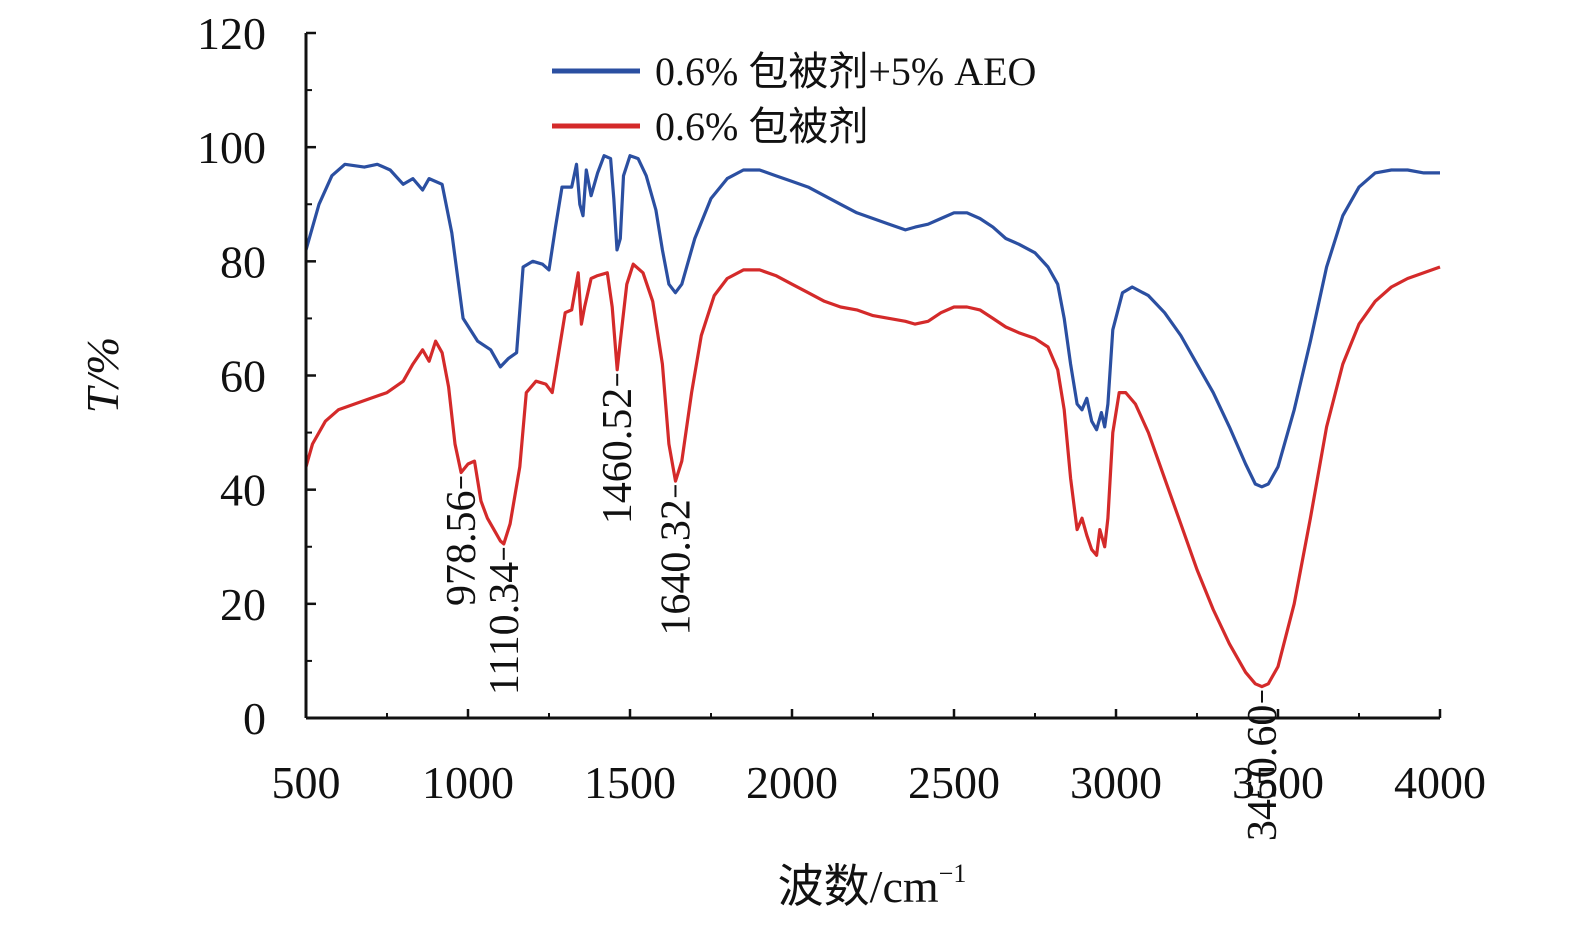  I want to click on y-tick-label-0: 0, so click(254, 718).